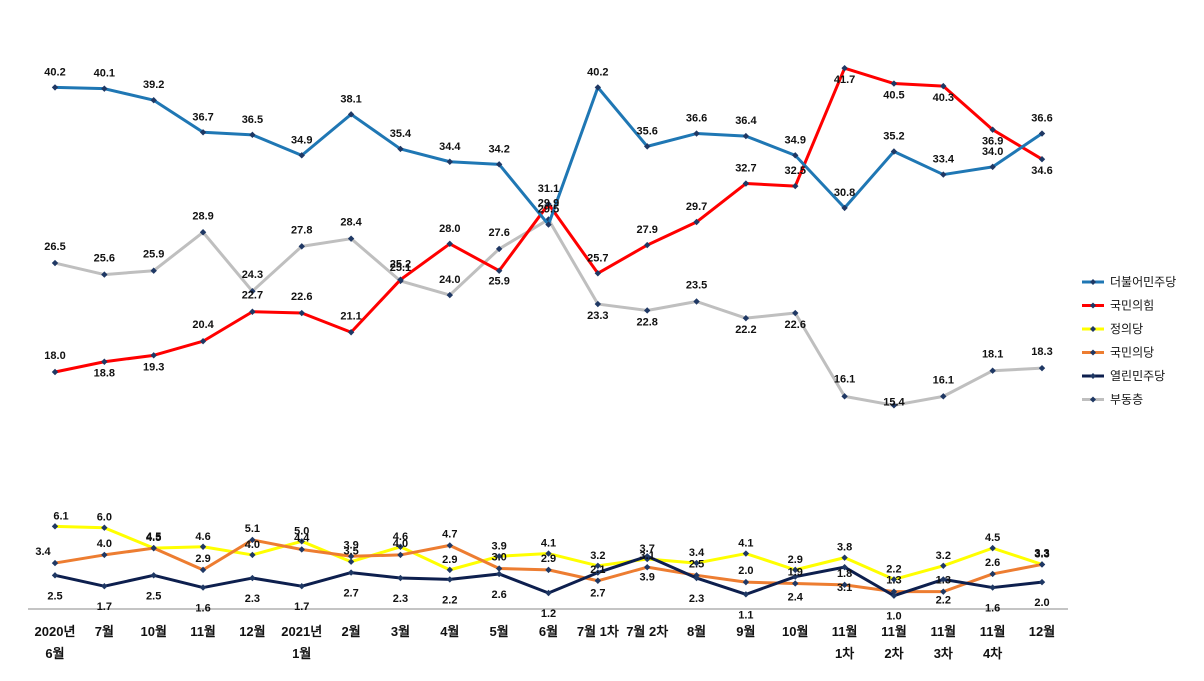 The height and width of the screenshot is (681, 1204). I want to click on data-label-정의당: 3.3, so click(1041, 554).